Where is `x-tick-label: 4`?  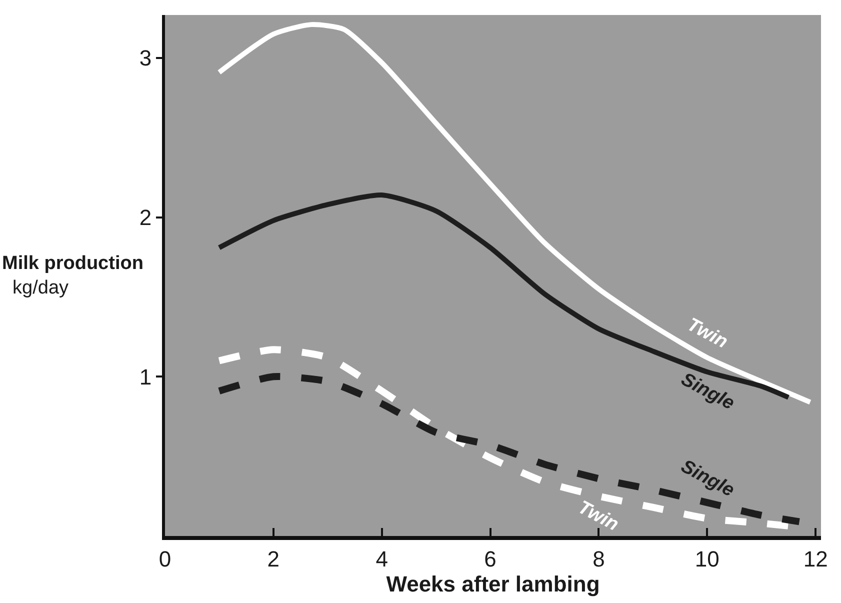
x-tick-label: 4 is located at coordinates (382, 559).